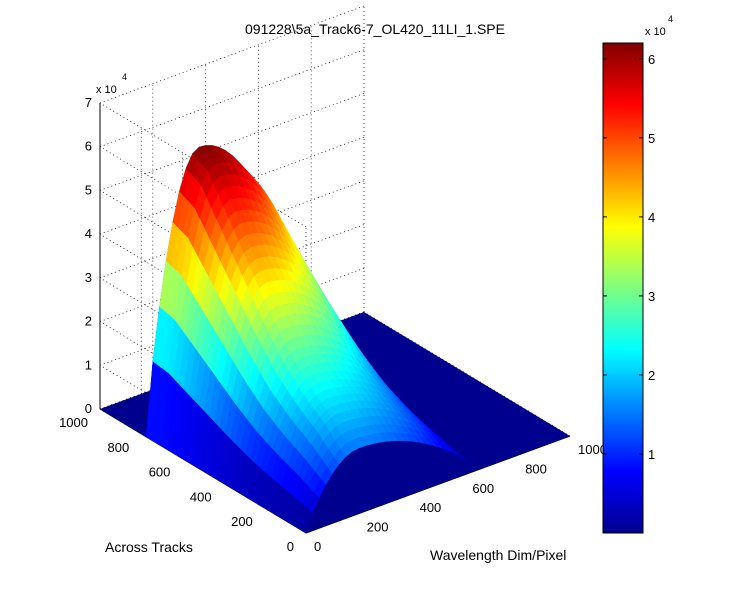 The height and width of the screenshot is (600, 750). What do you see at coordinates (655, 32) in the screenshot?
I see `colorbar-multiplier: x 10` at bounding box center [655, 32].